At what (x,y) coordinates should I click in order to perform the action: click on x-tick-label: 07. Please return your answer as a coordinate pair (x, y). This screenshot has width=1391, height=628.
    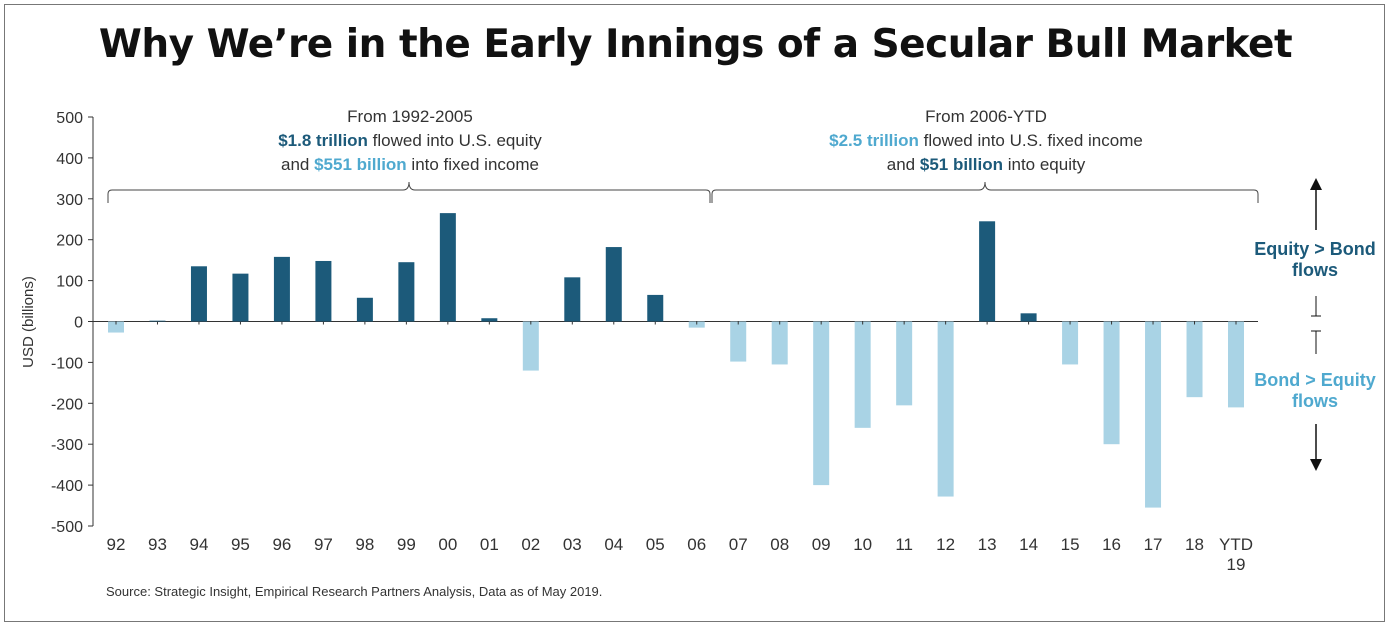
    Looking at the image, I should click on (738, 544).